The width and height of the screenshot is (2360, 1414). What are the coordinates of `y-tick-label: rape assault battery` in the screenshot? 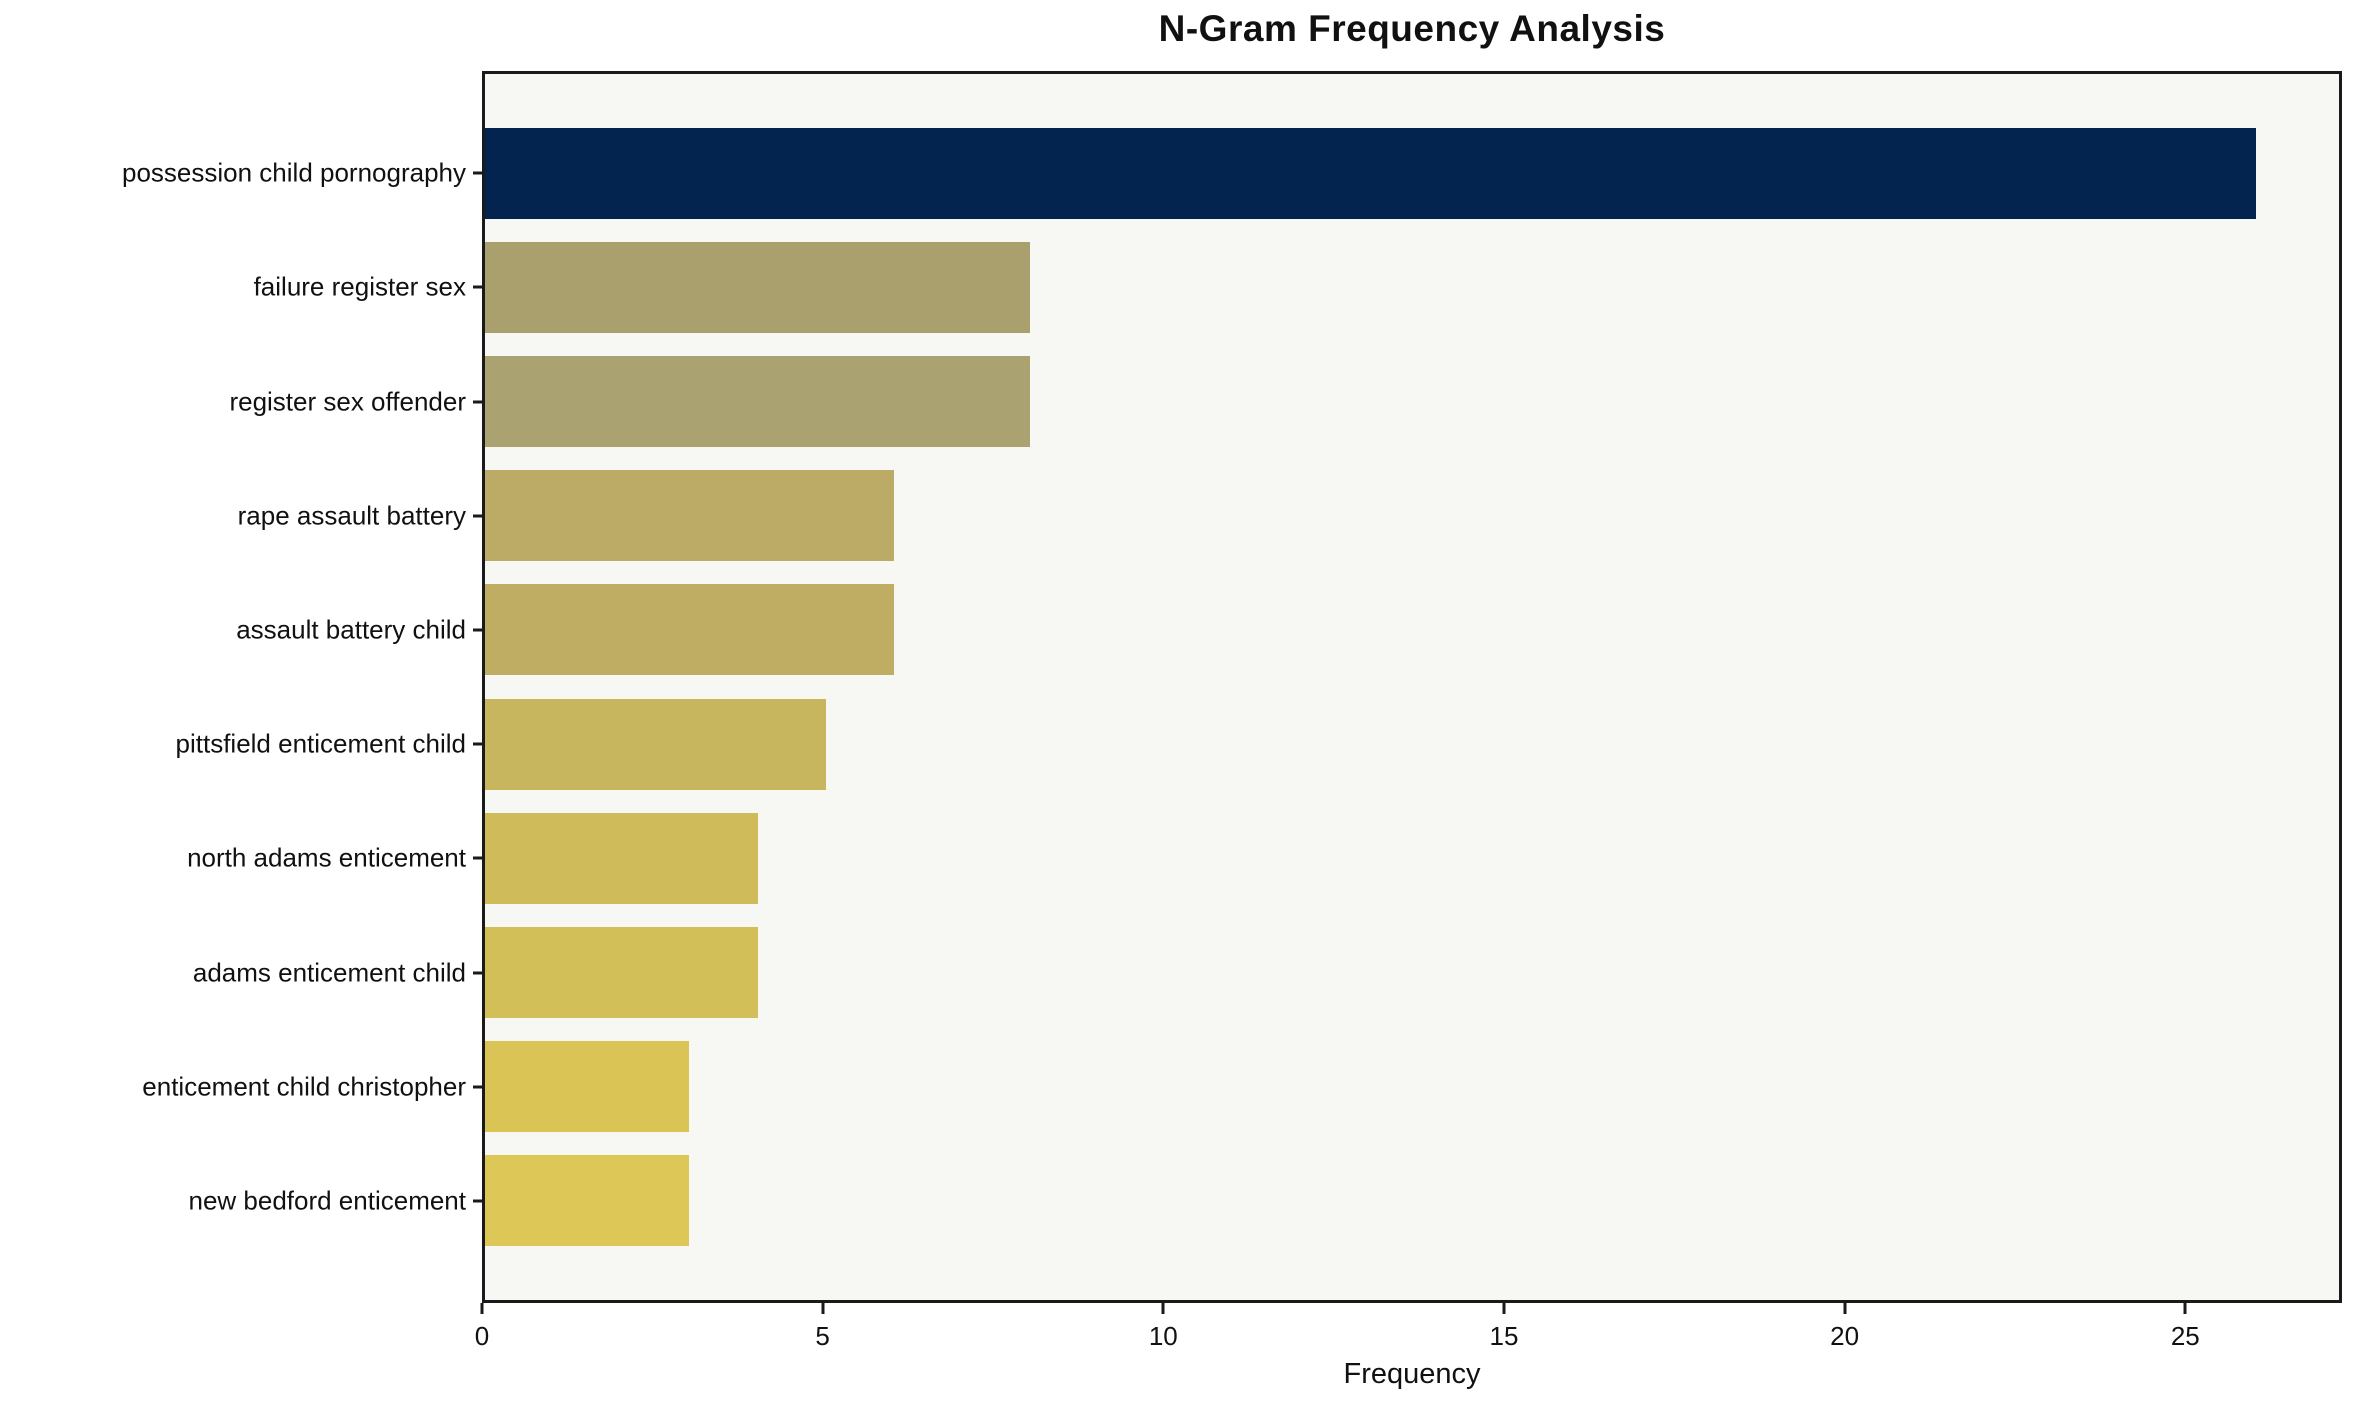 It's located at (351, 515).